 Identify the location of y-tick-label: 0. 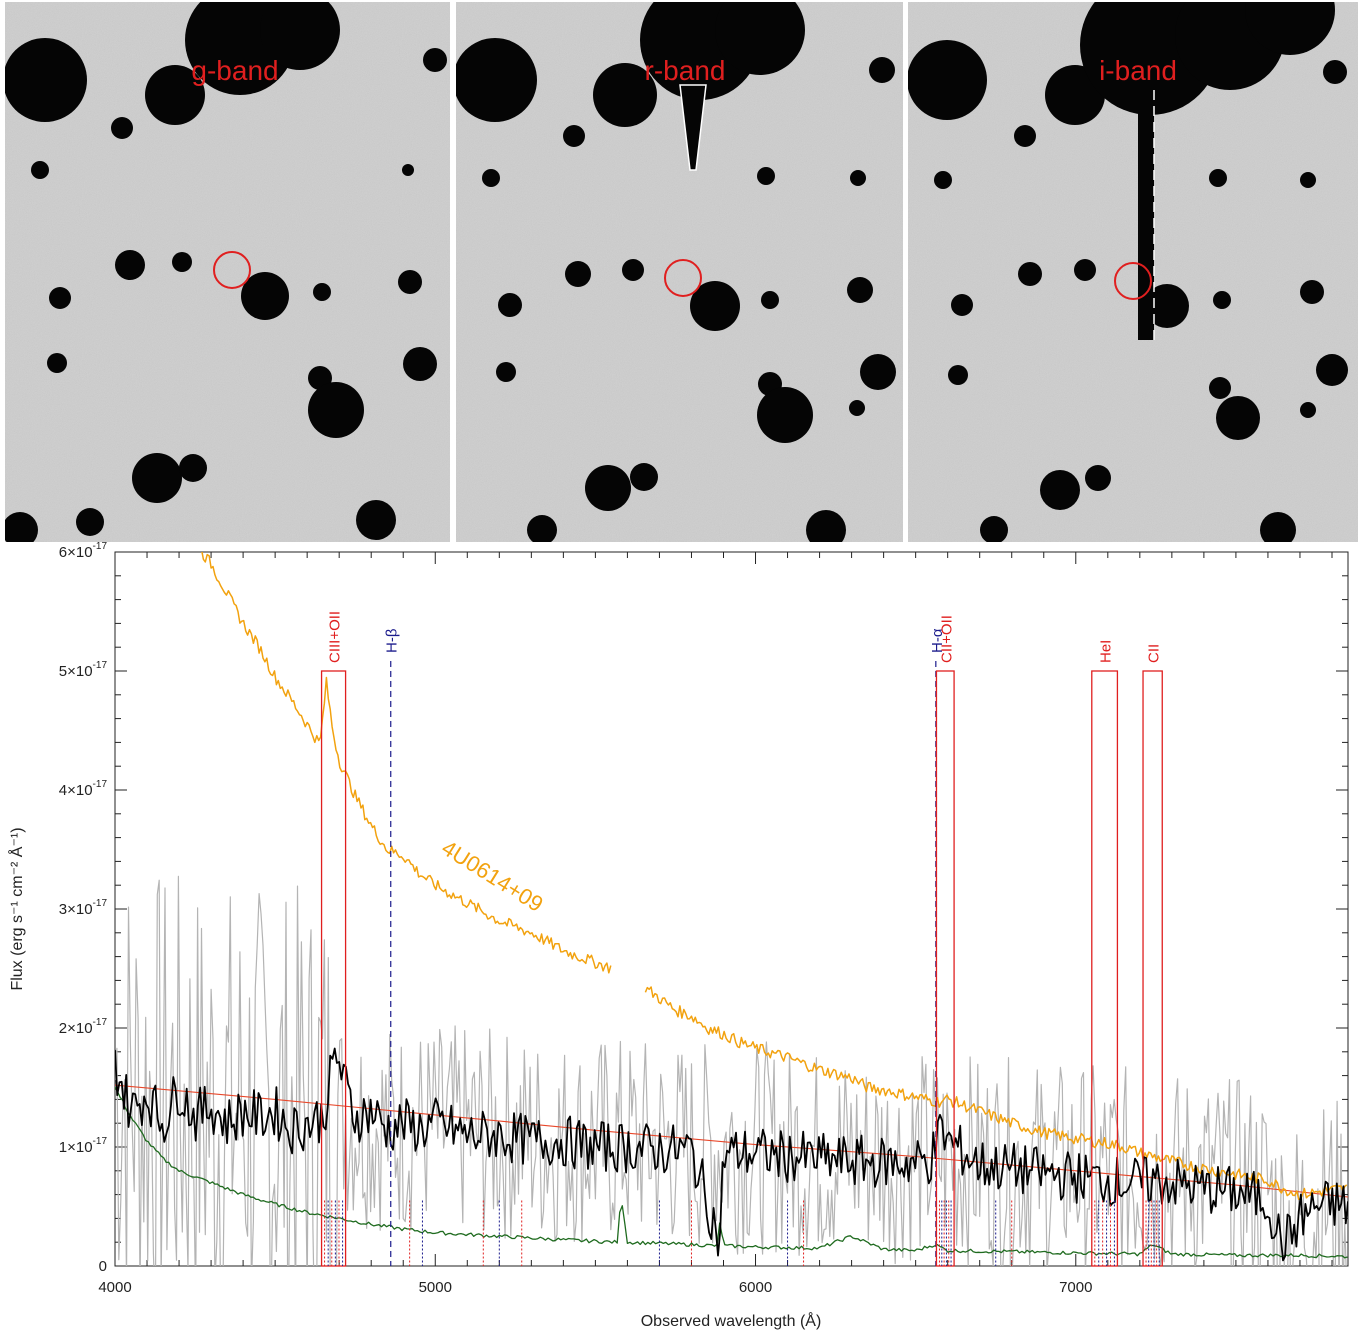
(103, 1266).